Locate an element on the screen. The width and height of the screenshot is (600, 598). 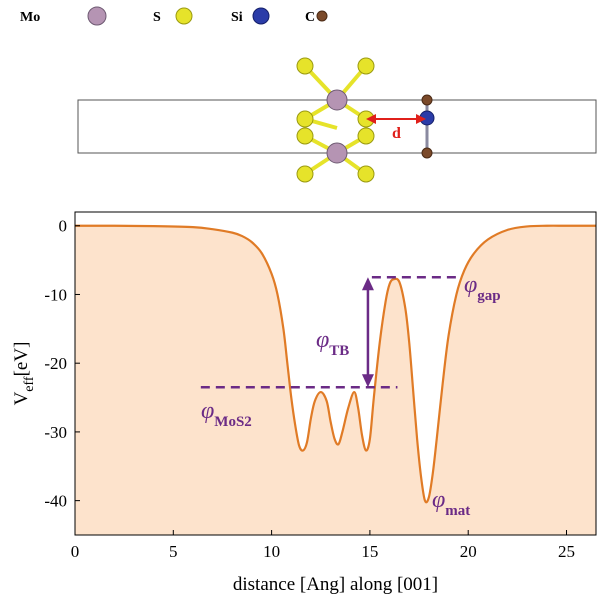
x-tick-label: 0 is located at coordinates (75, 551).